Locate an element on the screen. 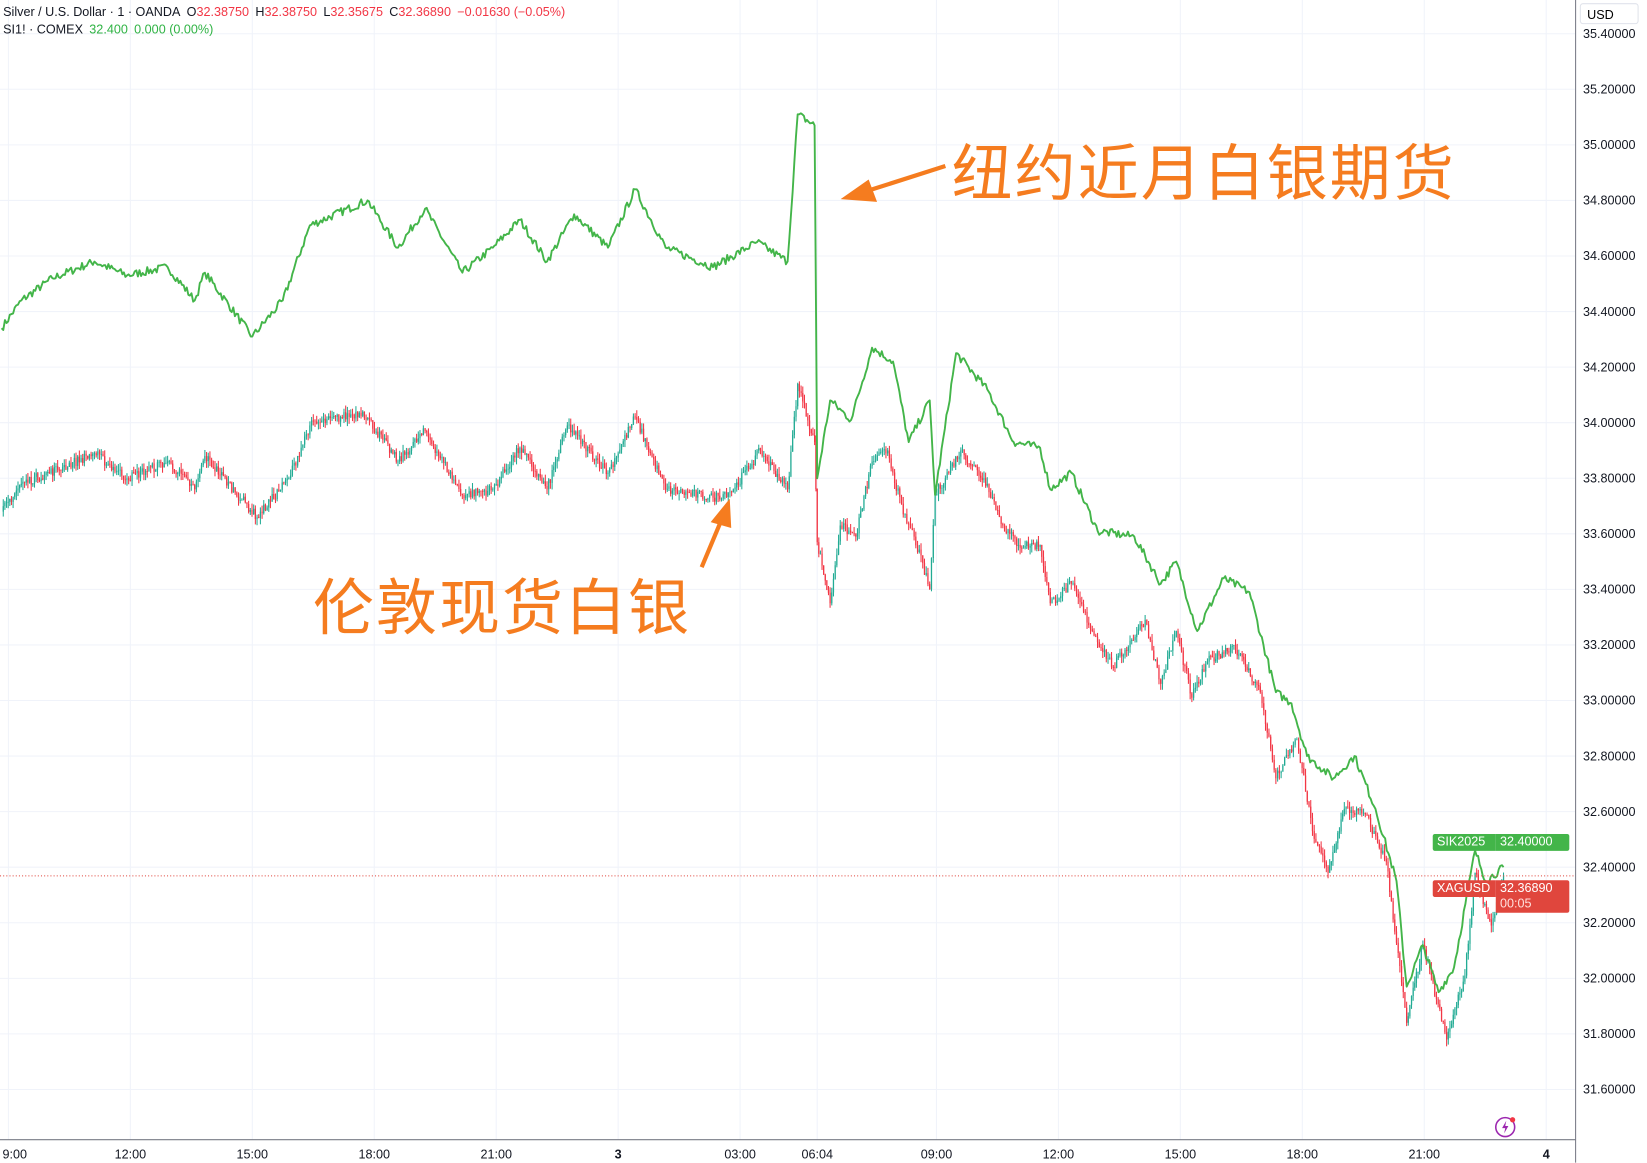 This screenshot has height=1163, width=1647. time-tick-label: 09:00 is located at coordinates (937, 1155).